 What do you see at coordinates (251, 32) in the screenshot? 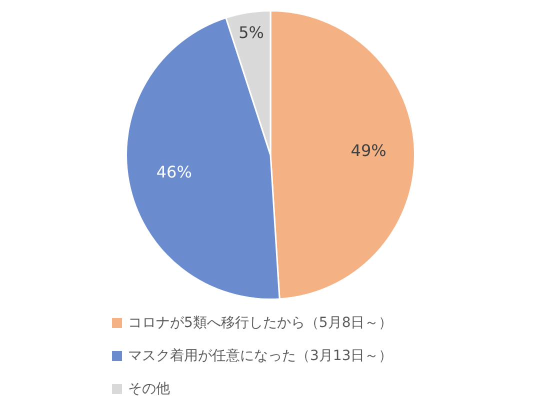
I see `data-label: 5%` at bounding box center [251, 32].